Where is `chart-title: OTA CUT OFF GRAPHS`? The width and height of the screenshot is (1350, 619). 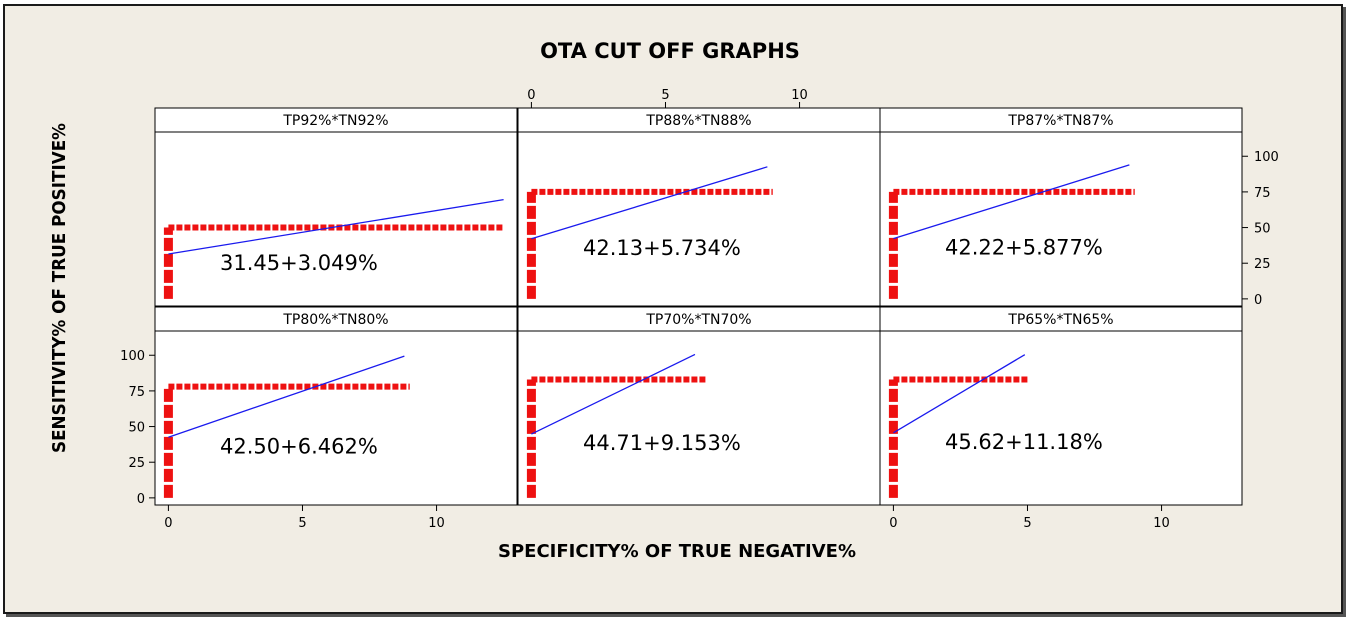 chart-title: OTA CUT OFF GRAPHS is located at coordinates (670, 51).